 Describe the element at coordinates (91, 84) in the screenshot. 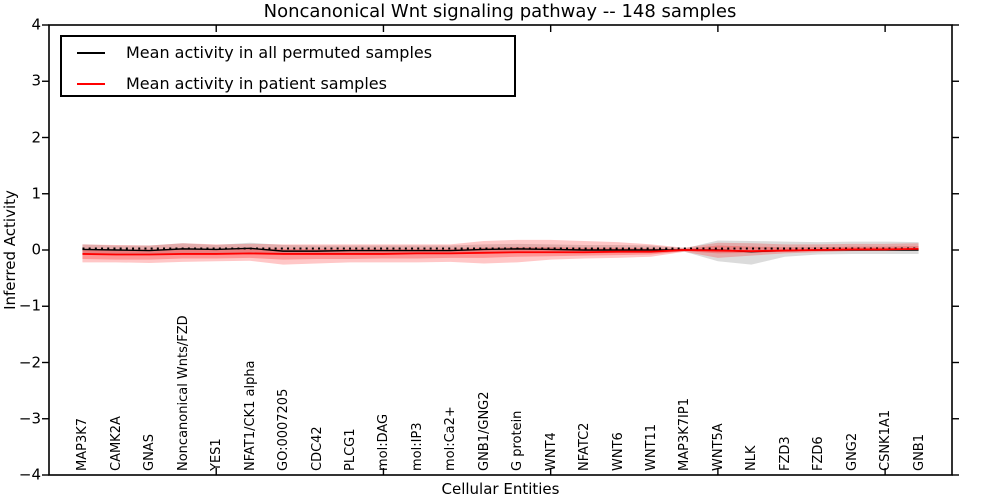

I see `legend-line-patient-swatch` at that location.